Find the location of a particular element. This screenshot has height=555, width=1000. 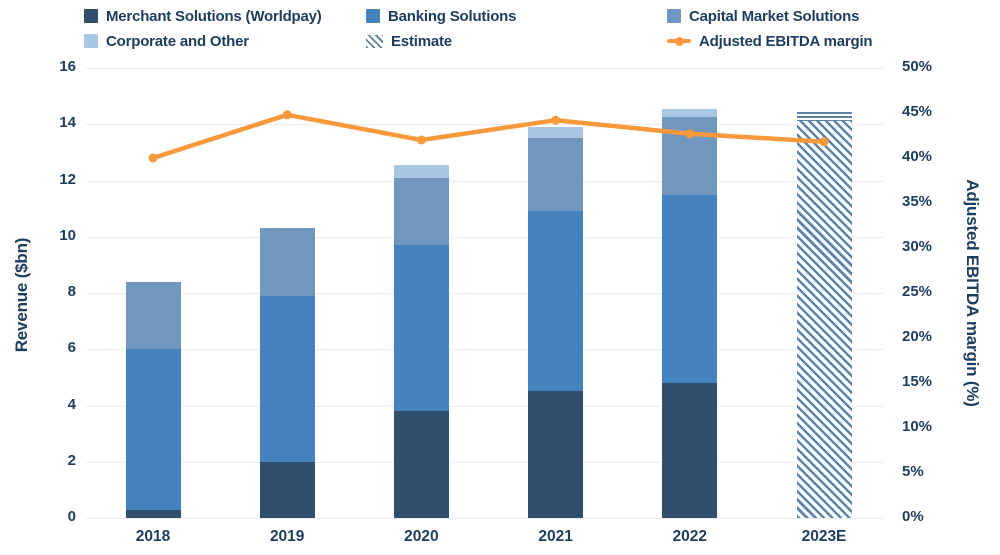

right-axis-tick: 10% is located at coordinates (917, 426).